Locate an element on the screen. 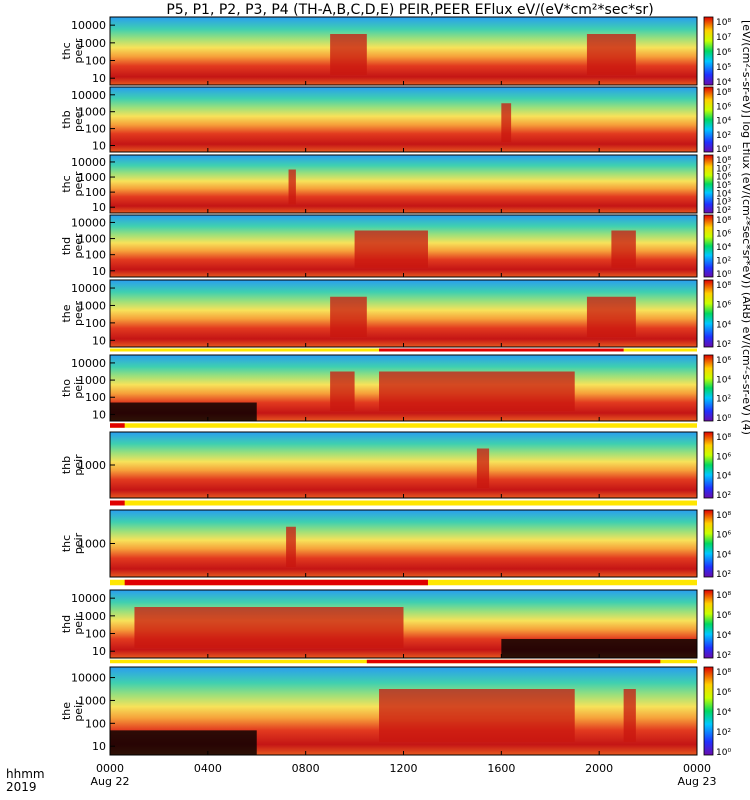  spectrogram-panel: 1000 thc peir 10⁸ 10⁶ 10⁴ 10² is located at coordinates (395, 544).